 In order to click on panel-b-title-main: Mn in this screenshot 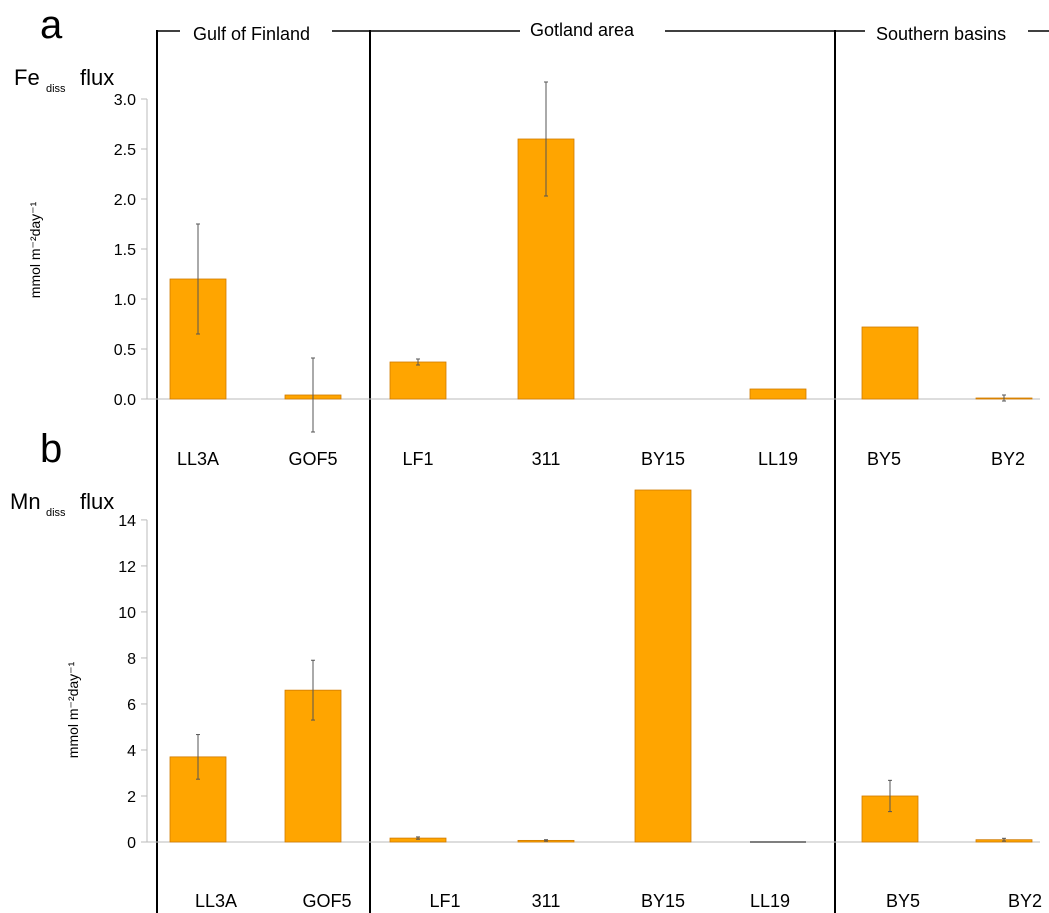, I will do `click(25, 501)`.